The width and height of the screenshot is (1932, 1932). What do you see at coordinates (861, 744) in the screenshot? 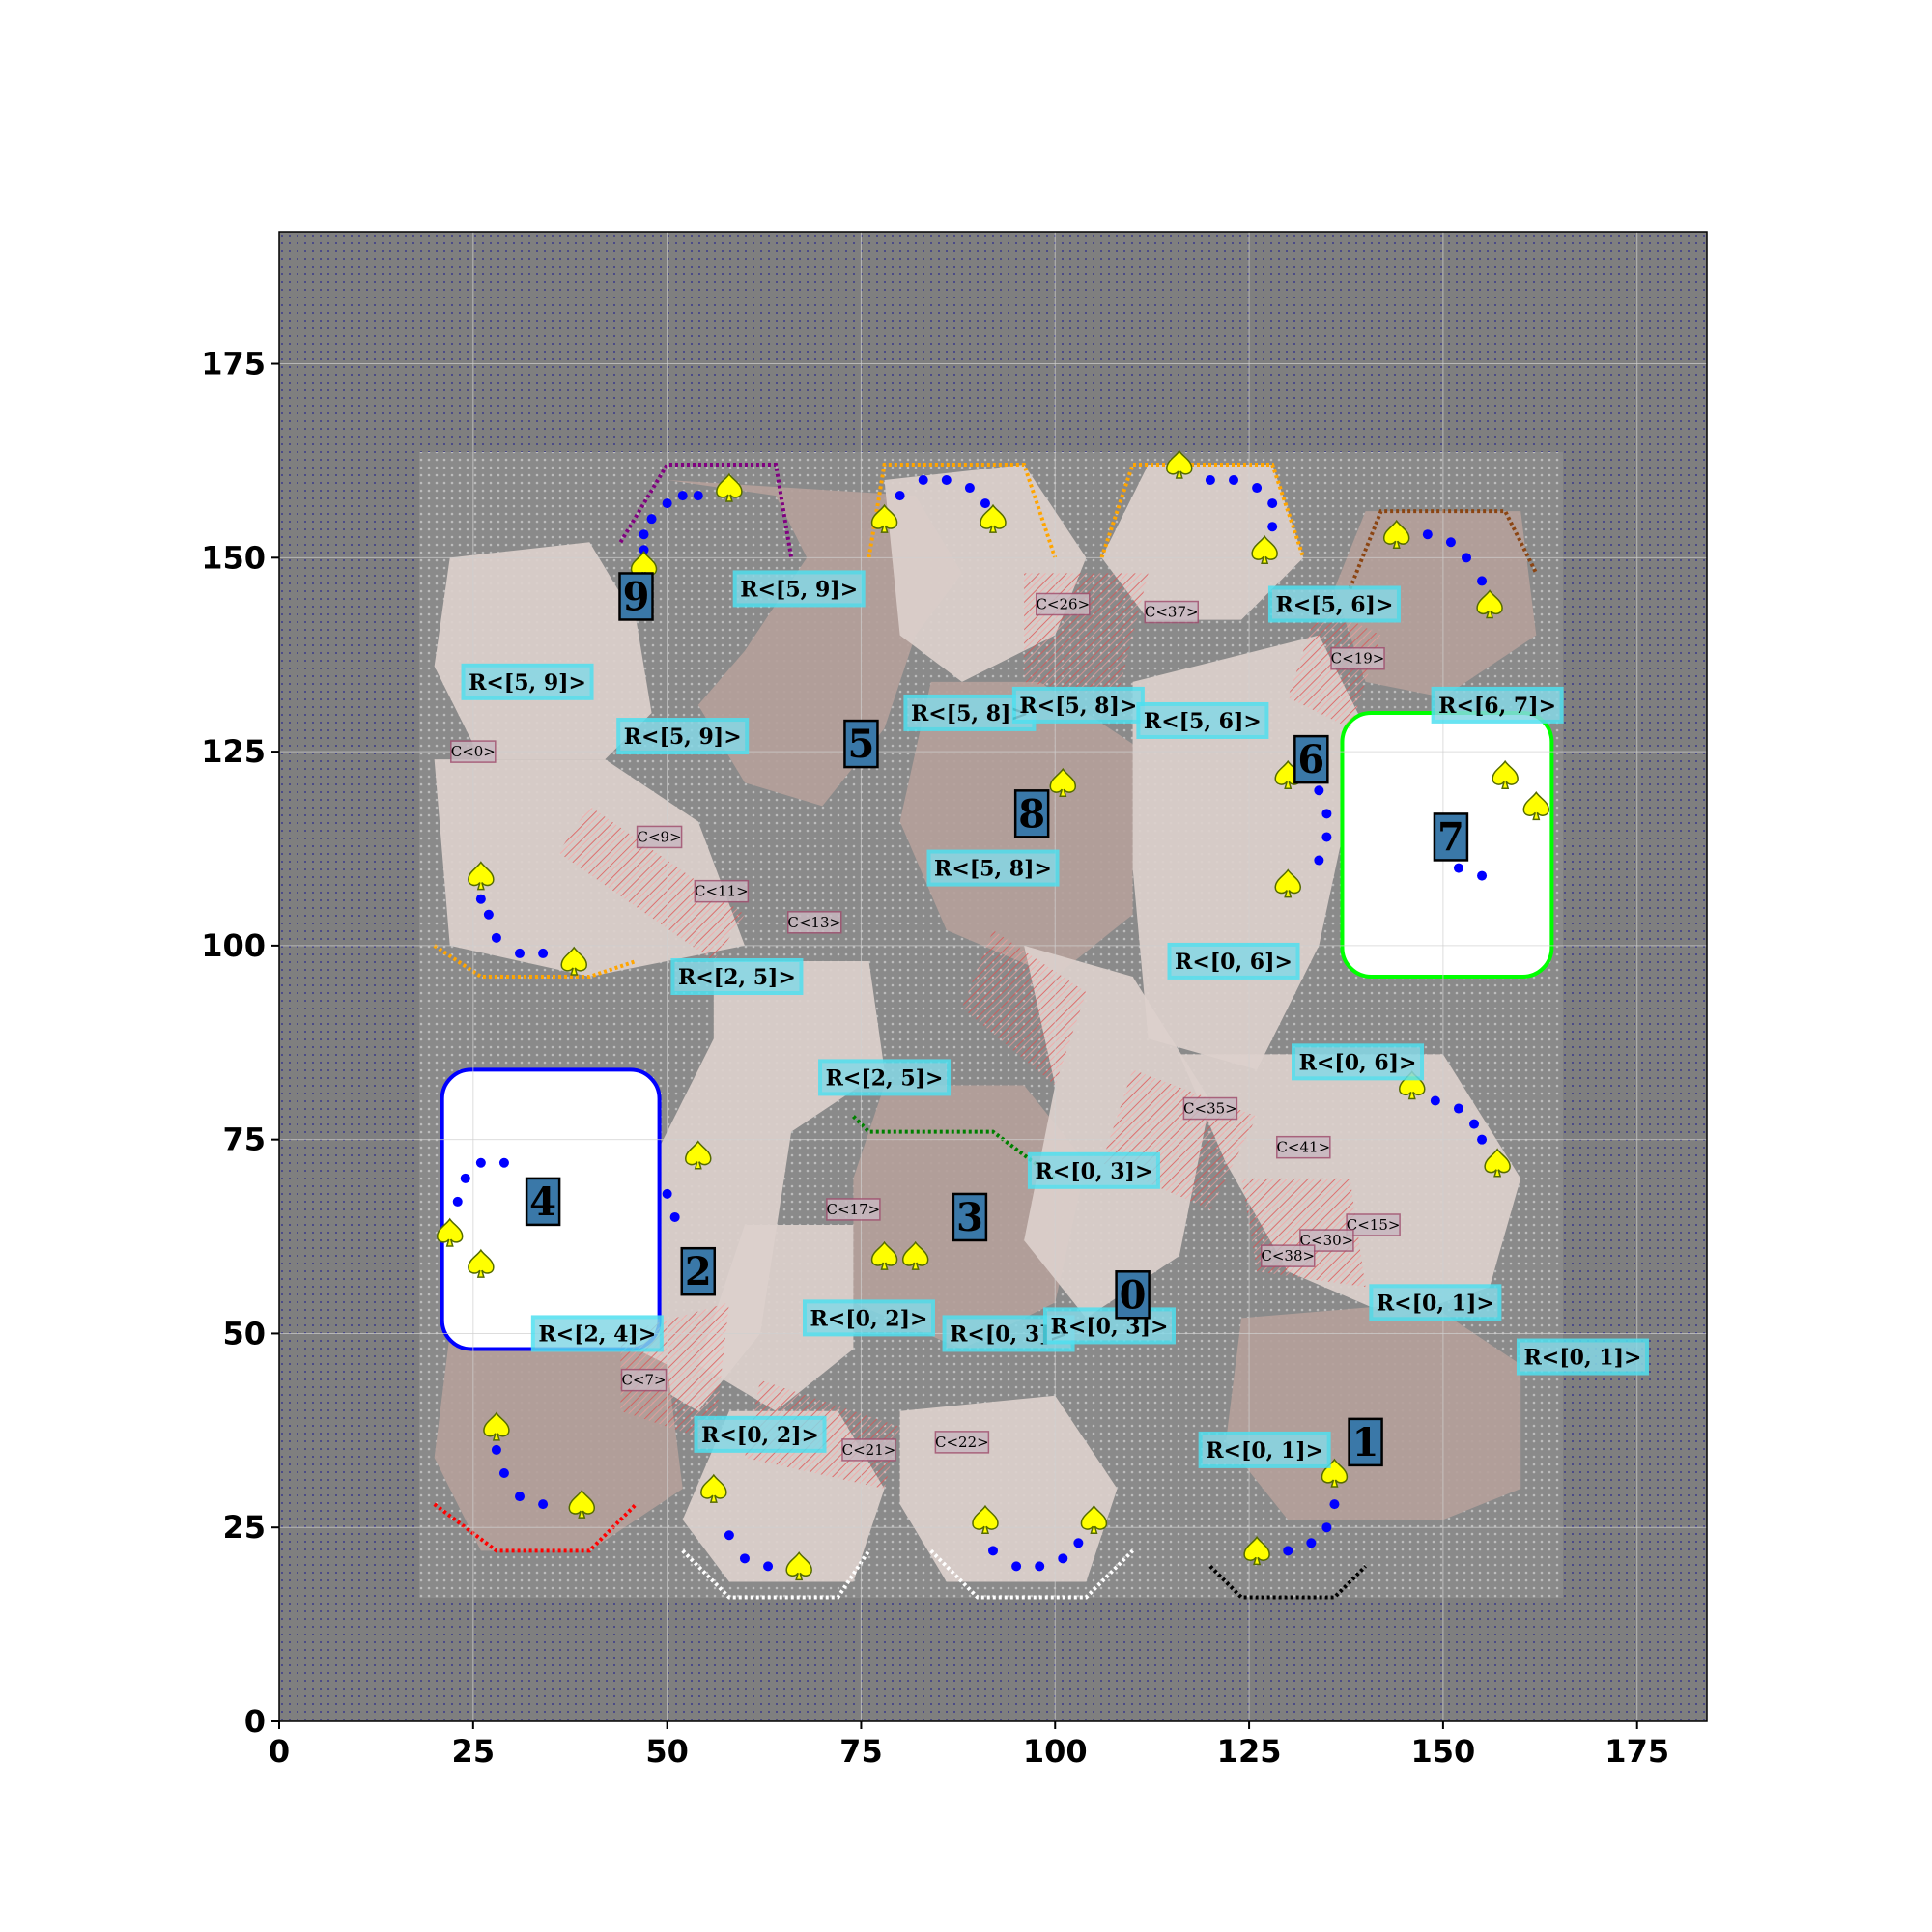
I see `room-number: 5` at bounding box center [861, 744].